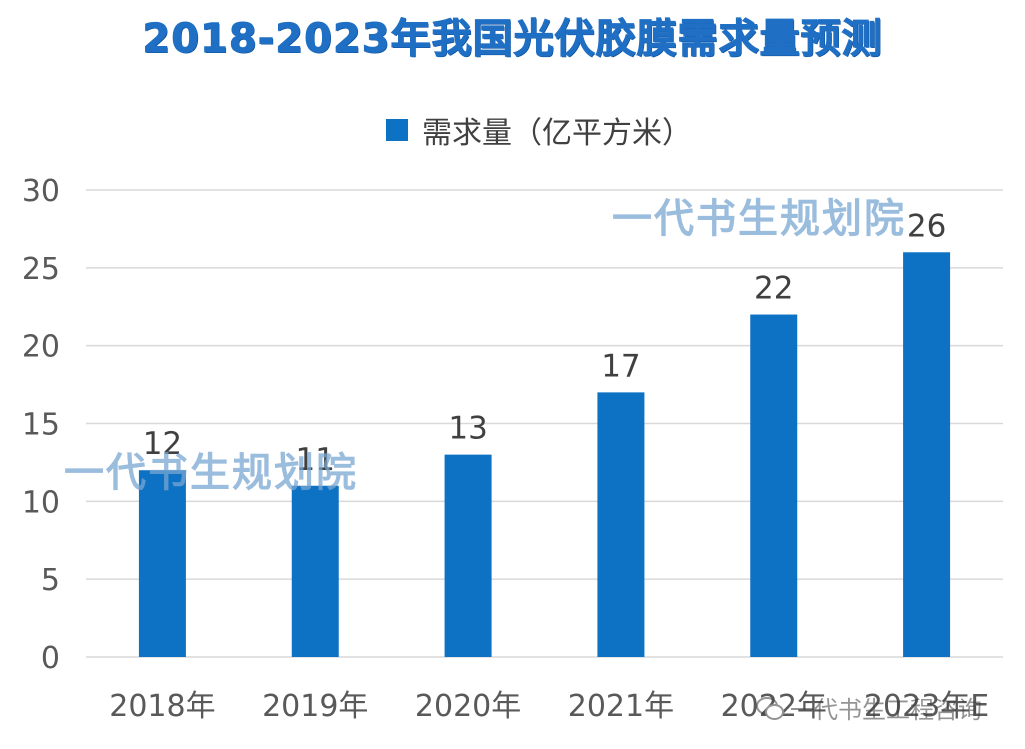 This screenshot has height=749, width=1025. I want to click on corner-brand-label: 一代书生工程咨询, so click(886, 710).